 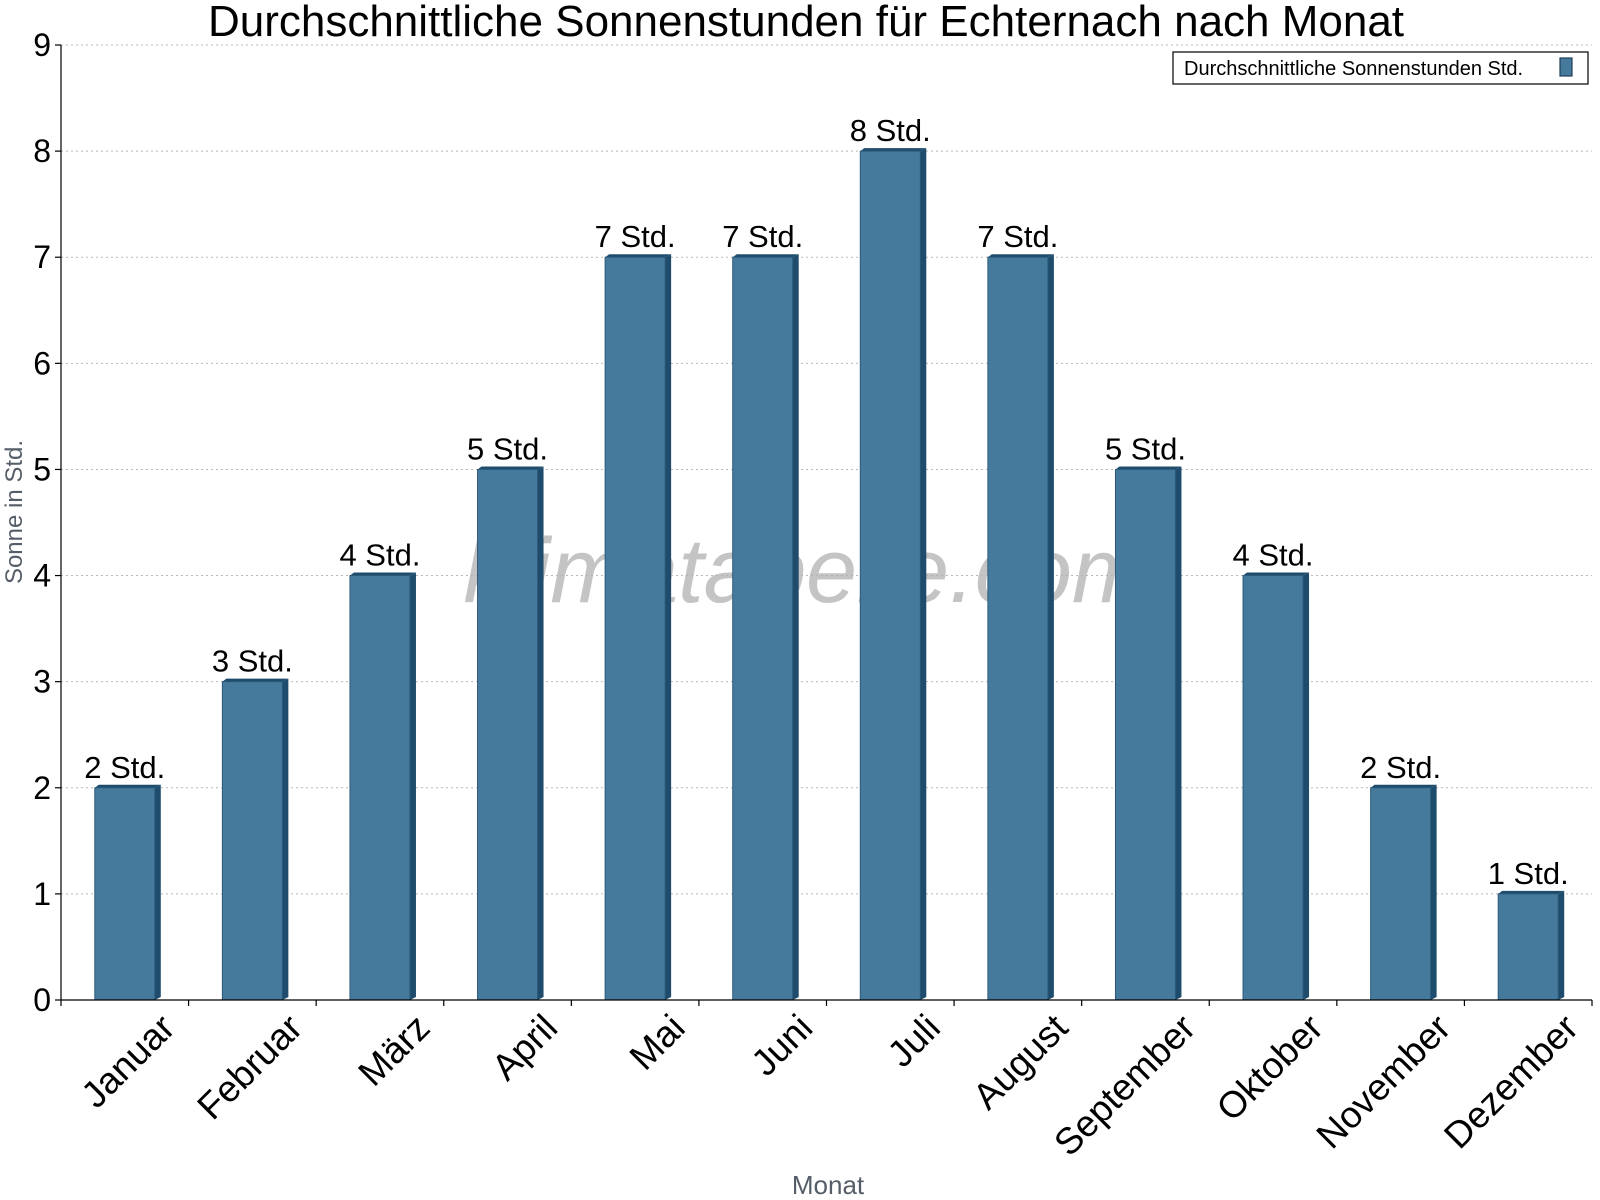 I want to click on bar-value-label: 1 Std., so click(x=1528, y=873).